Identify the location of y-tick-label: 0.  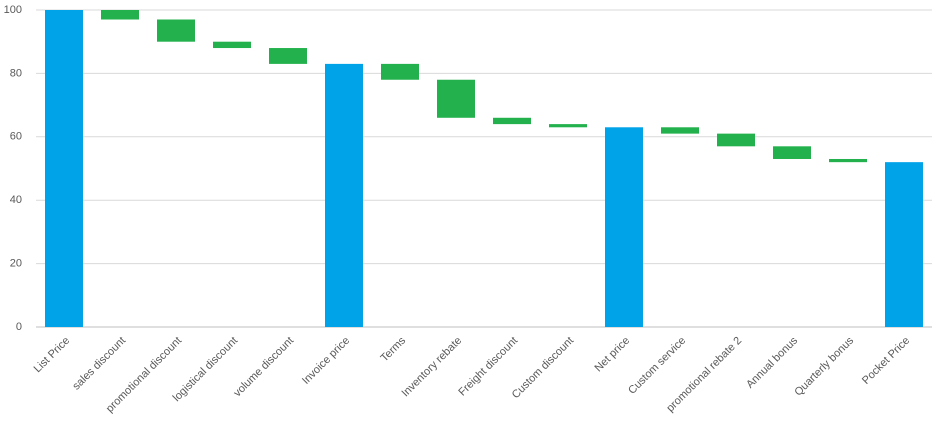
(19, 327).